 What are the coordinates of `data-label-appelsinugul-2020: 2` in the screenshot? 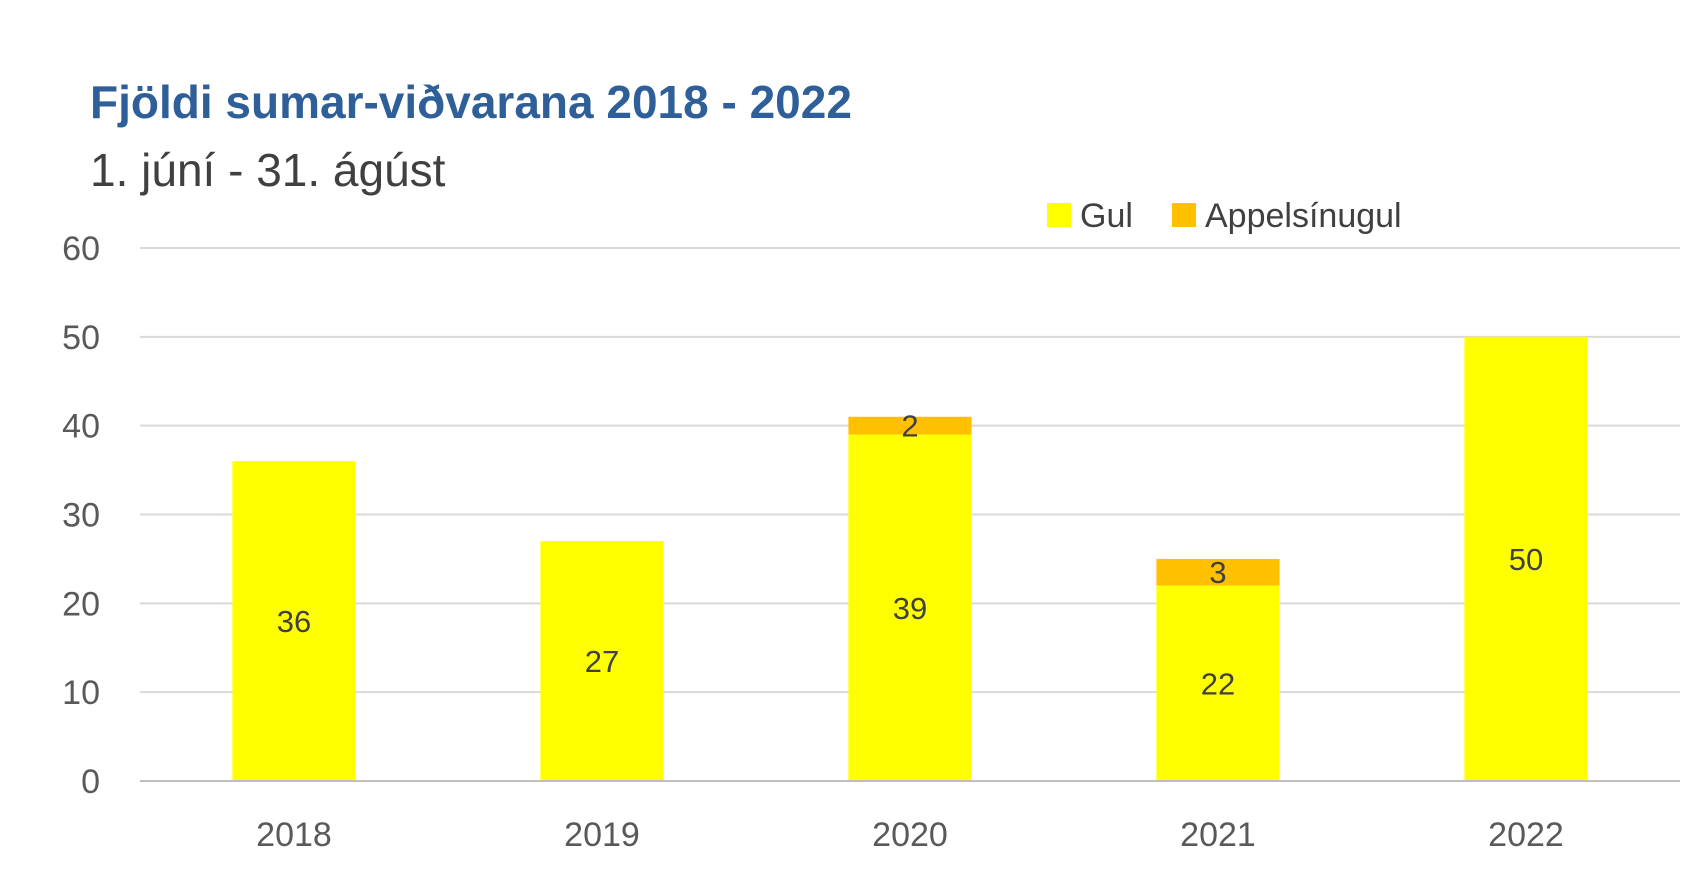 It's located at (909, 426).